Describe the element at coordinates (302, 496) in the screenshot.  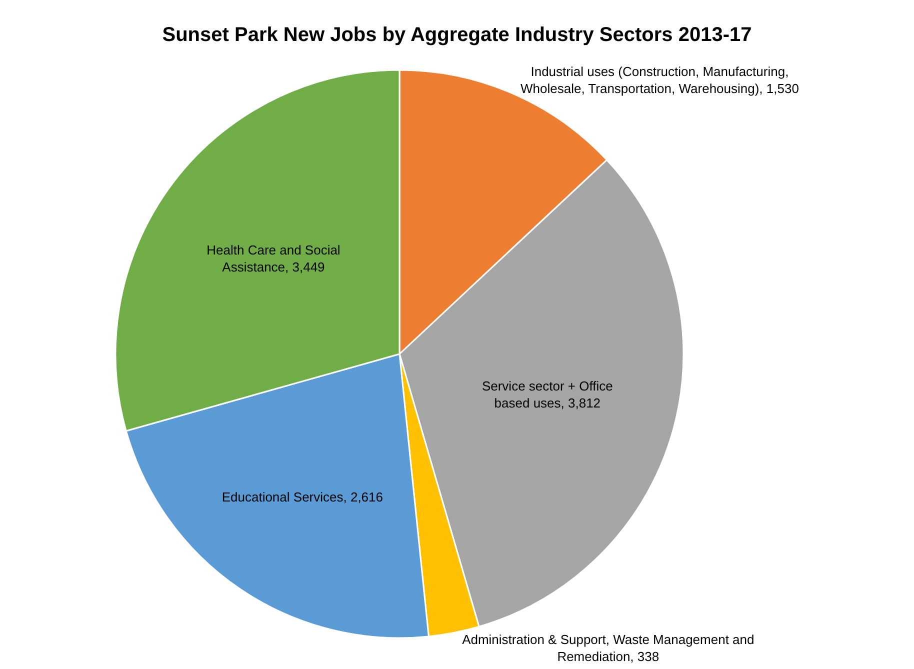
I see `slice-label: Educational Services, 2,616` at that location.